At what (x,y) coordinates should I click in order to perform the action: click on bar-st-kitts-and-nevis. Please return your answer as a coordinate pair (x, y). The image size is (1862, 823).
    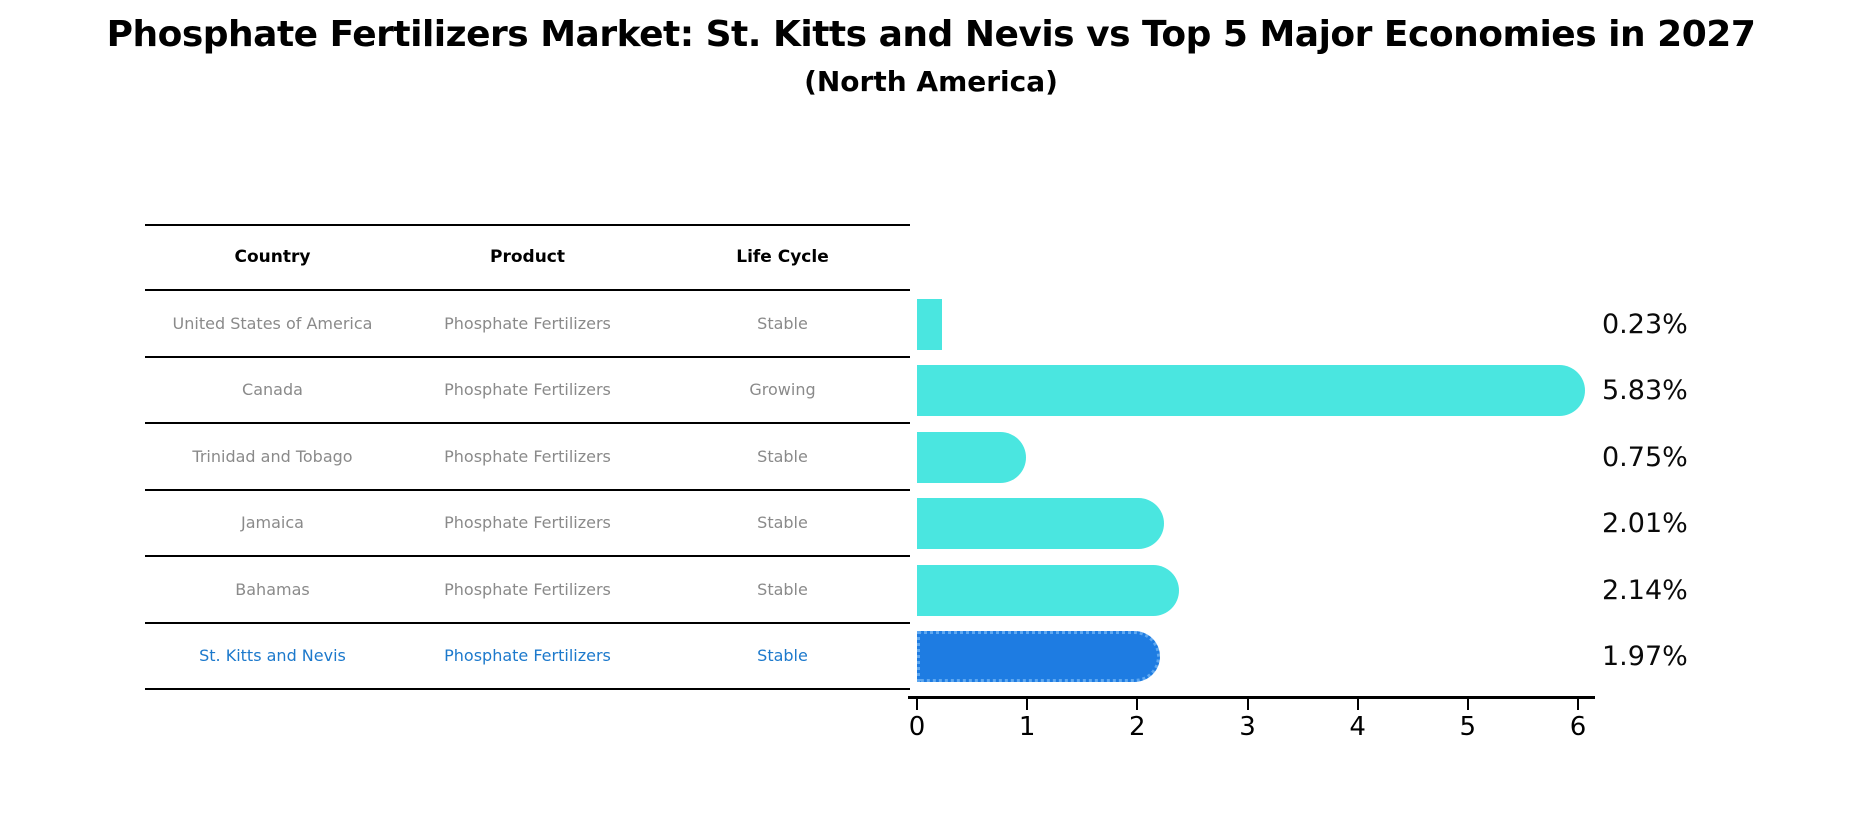
    Looking at the image, I should click on (1039, 657).